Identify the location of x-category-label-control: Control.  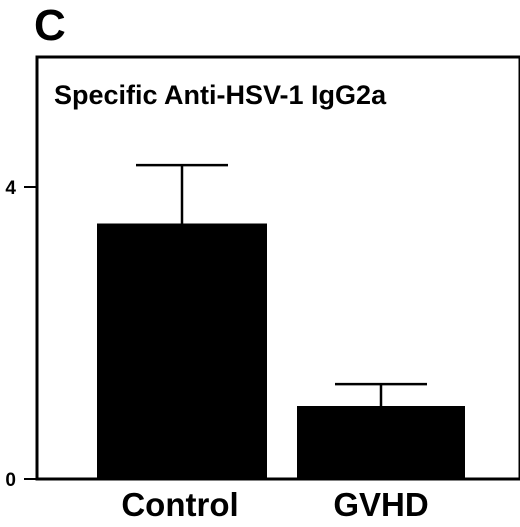
(179, 504).